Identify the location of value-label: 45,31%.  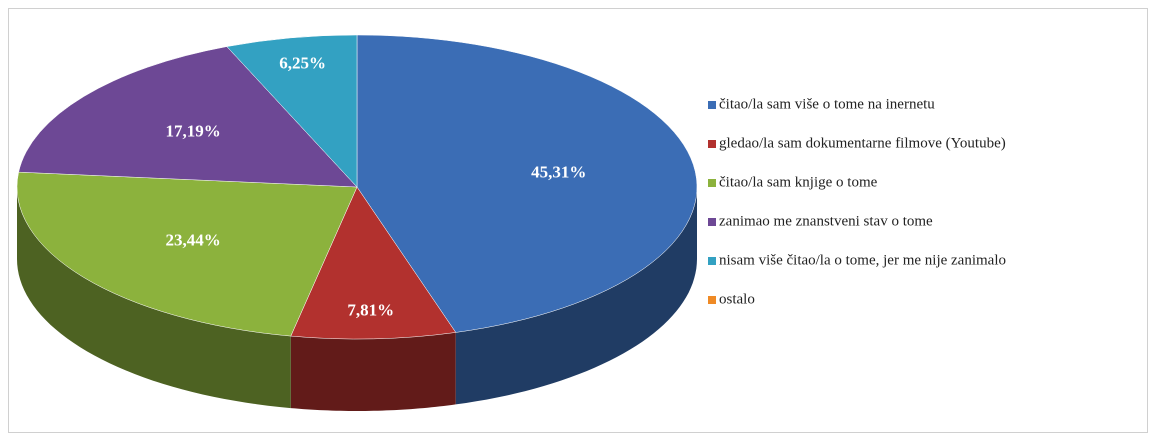
(558, 172).